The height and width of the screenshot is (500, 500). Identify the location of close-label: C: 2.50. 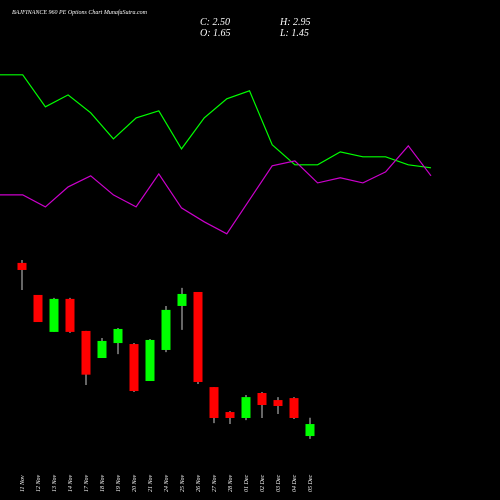
(215, 22).